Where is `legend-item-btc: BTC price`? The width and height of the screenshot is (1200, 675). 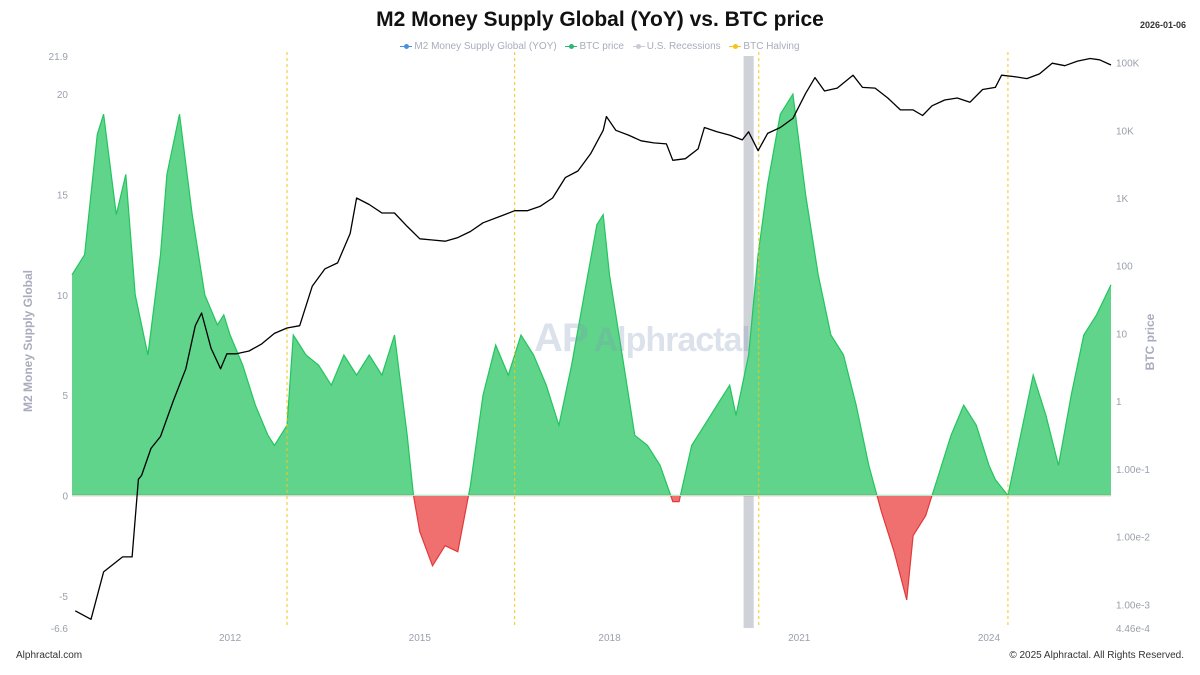 legend-item-btc: BTC price is located at coordinates (594, 46).